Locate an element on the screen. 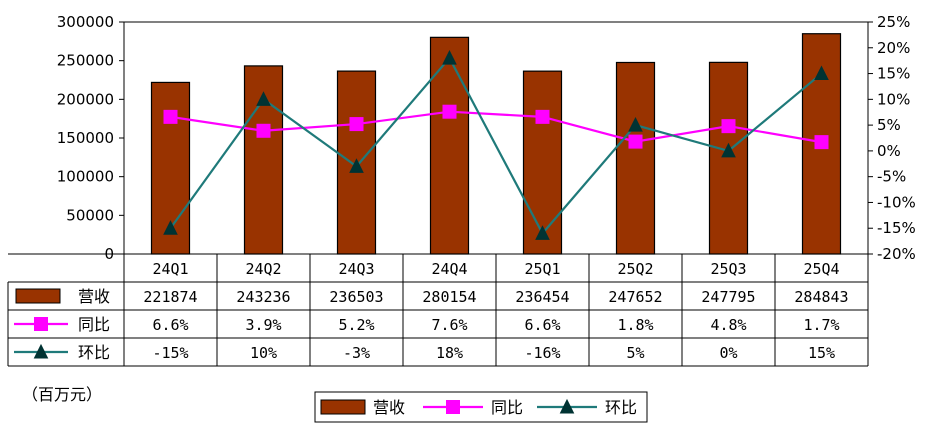  legend: 营收 同比 环比 is located at coordinates (481, 407).